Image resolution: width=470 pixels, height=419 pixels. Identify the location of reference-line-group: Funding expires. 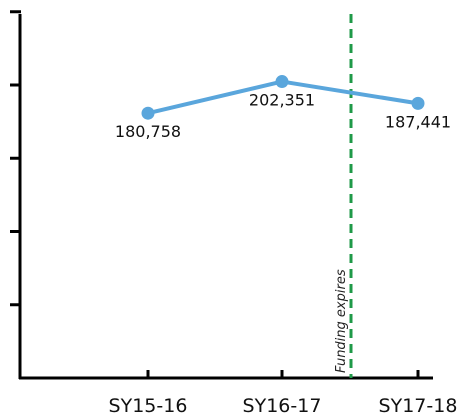
(343, 196).